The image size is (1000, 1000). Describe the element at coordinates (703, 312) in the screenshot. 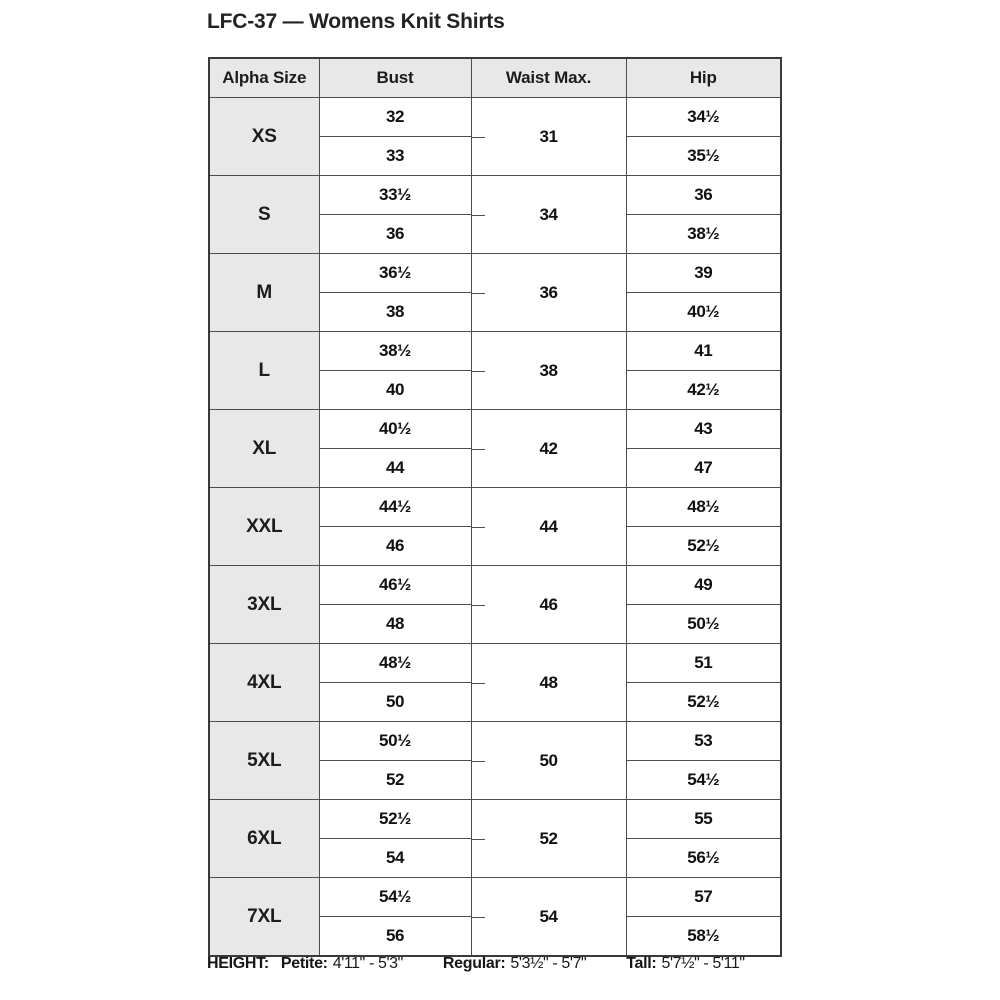

I see `hip-lower-cell: 40½` at that location.